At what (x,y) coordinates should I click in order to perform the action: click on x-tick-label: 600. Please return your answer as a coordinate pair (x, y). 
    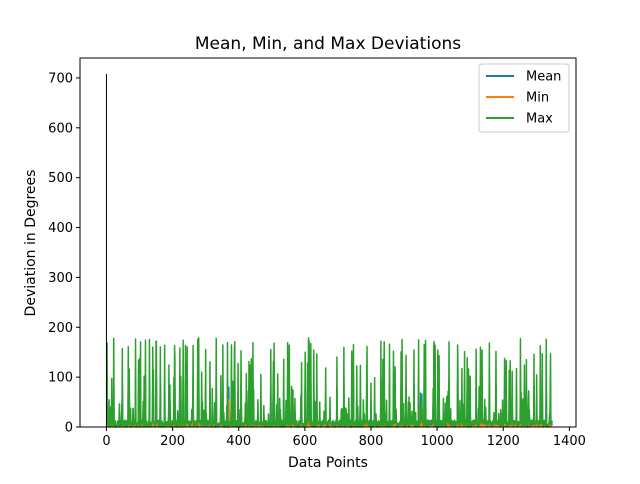
    Looking at the image, I should click on (304, 441).